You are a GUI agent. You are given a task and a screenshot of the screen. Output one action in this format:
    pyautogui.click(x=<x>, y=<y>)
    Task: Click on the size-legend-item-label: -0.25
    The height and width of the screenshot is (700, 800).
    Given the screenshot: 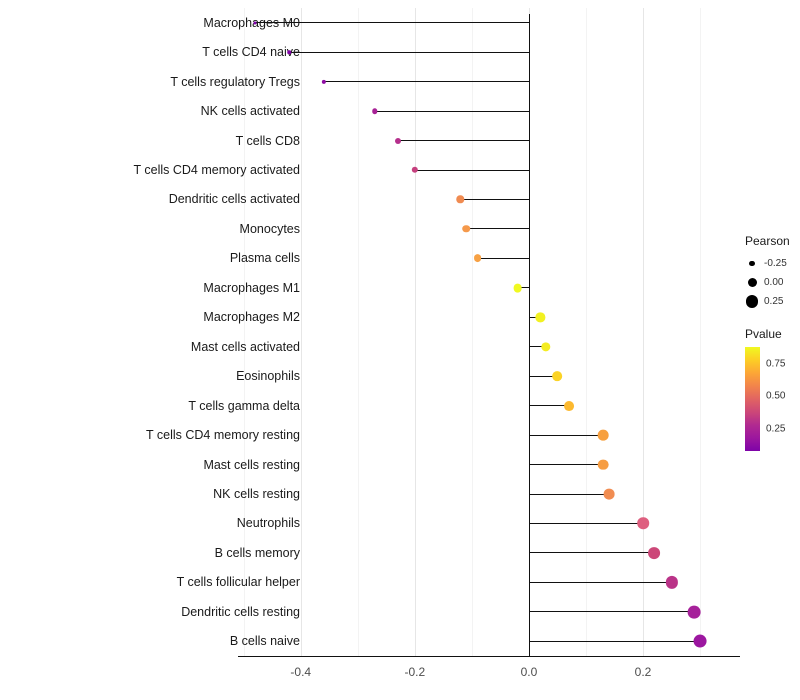 What is the action you would take?
    pyautogui.click(x=775, y=263)
    